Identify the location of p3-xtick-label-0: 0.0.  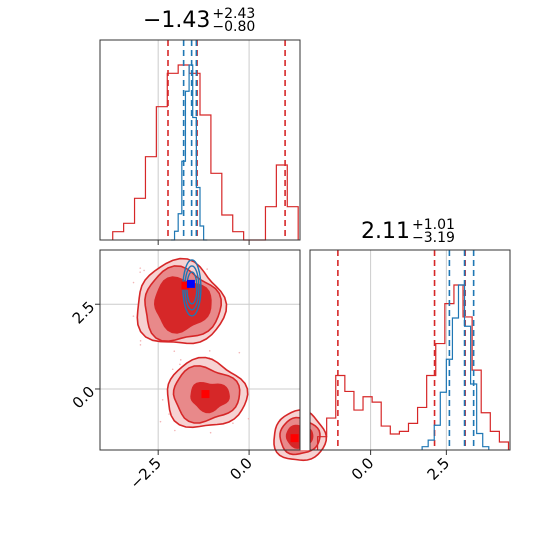
(363, 469).